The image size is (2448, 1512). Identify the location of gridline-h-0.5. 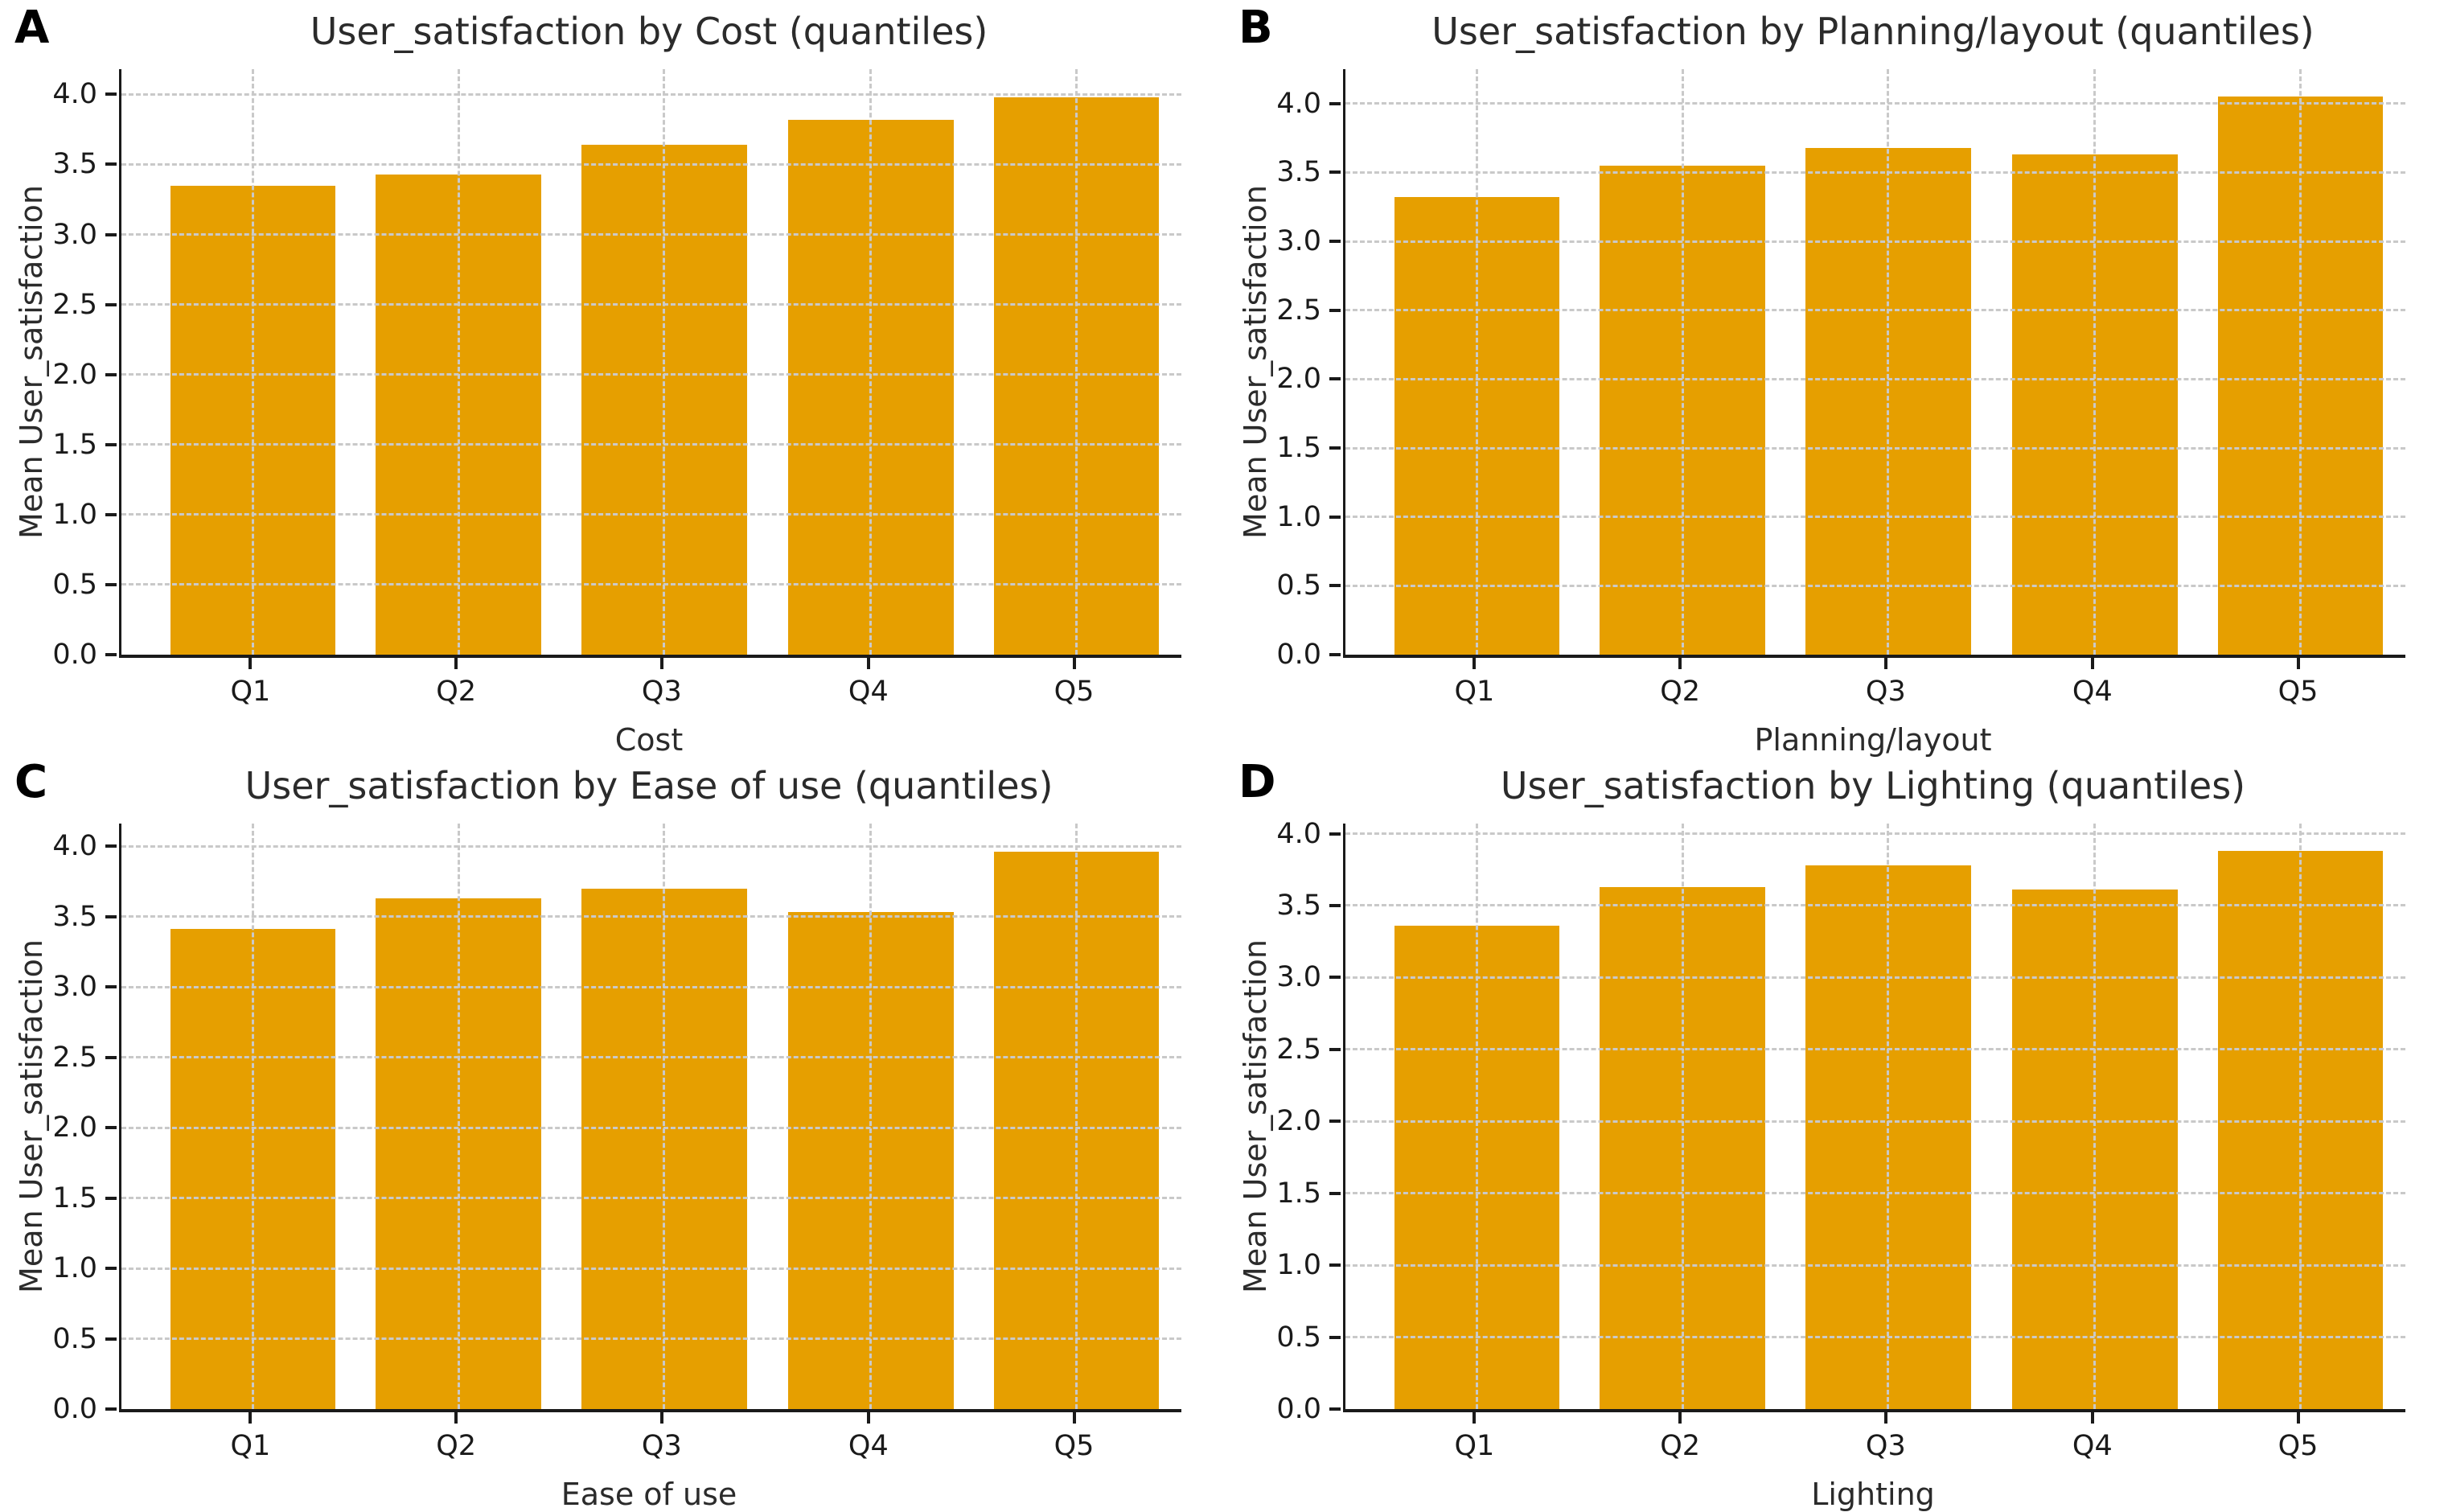
(1875, 1337).